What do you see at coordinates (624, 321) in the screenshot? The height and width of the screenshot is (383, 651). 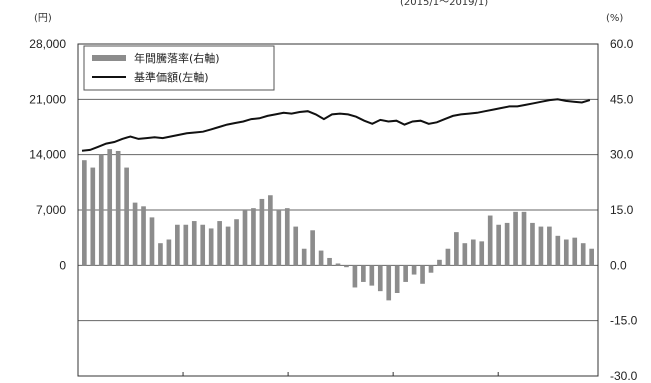 I see `right-tick-label: -15.0` at bounding box center [624, 321].